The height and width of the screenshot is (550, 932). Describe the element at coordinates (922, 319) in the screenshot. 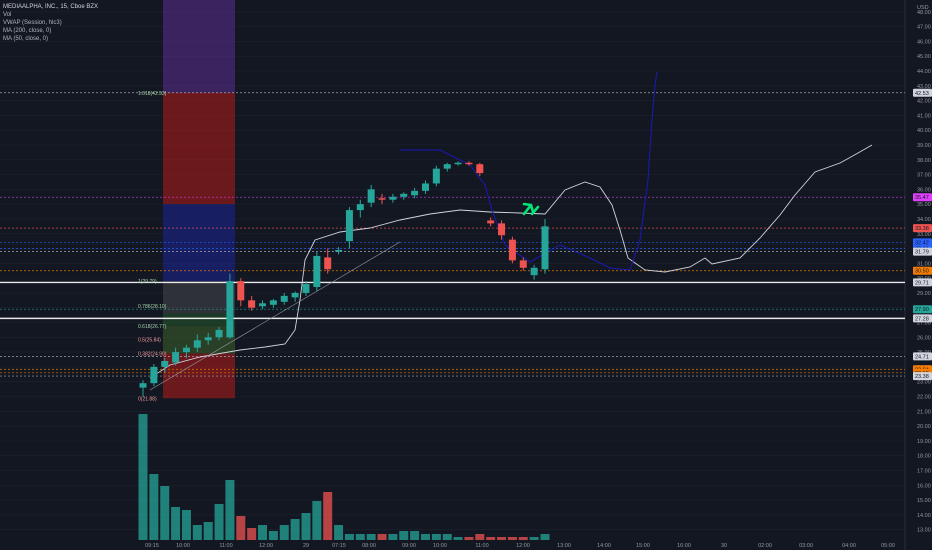

I see `price-badge-label: 27.28` at that location.